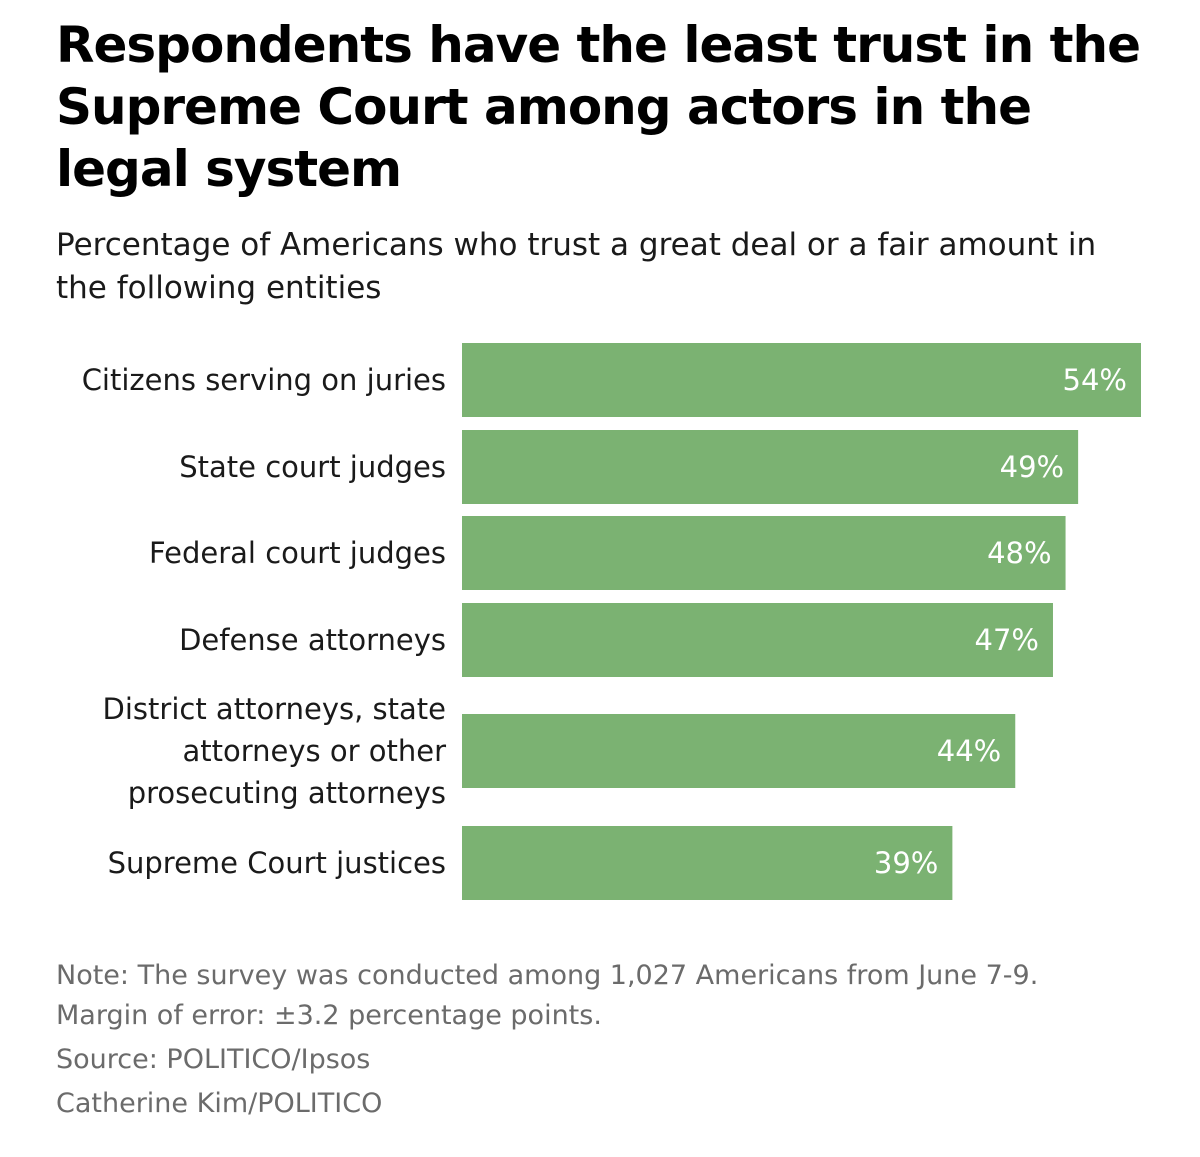 This screenshot has width=1200, height=1157. I want to click on bar-value-label-0: 54%, so click(1095, 380).